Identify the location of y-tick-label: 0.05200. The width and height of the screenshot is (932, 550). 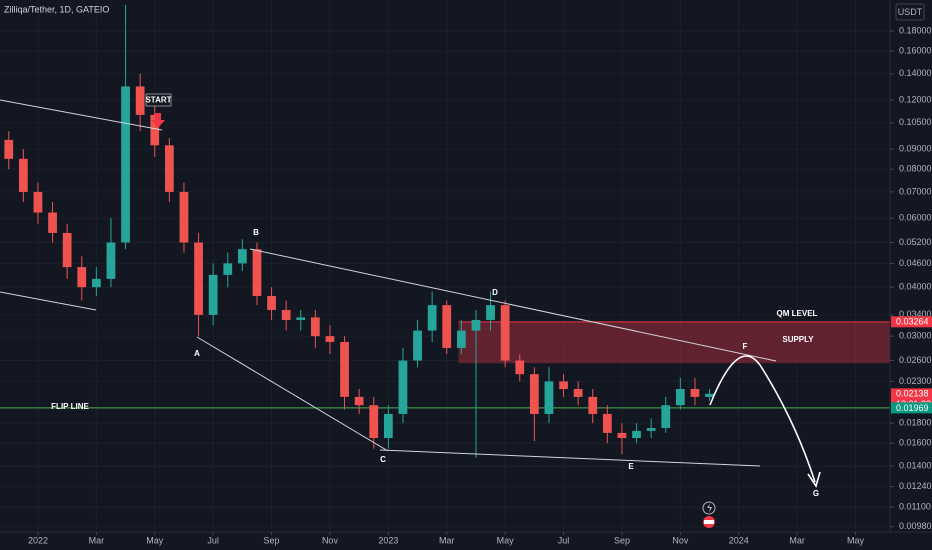
(915, 242).